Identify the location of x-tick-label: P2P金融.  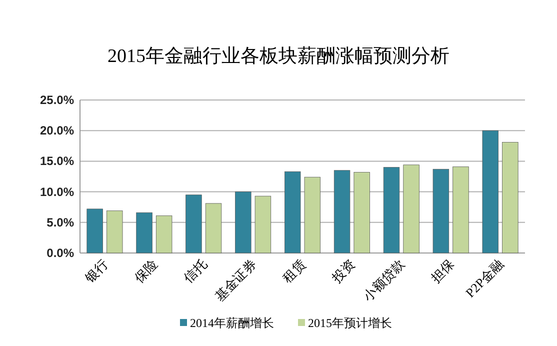
(484, 278).